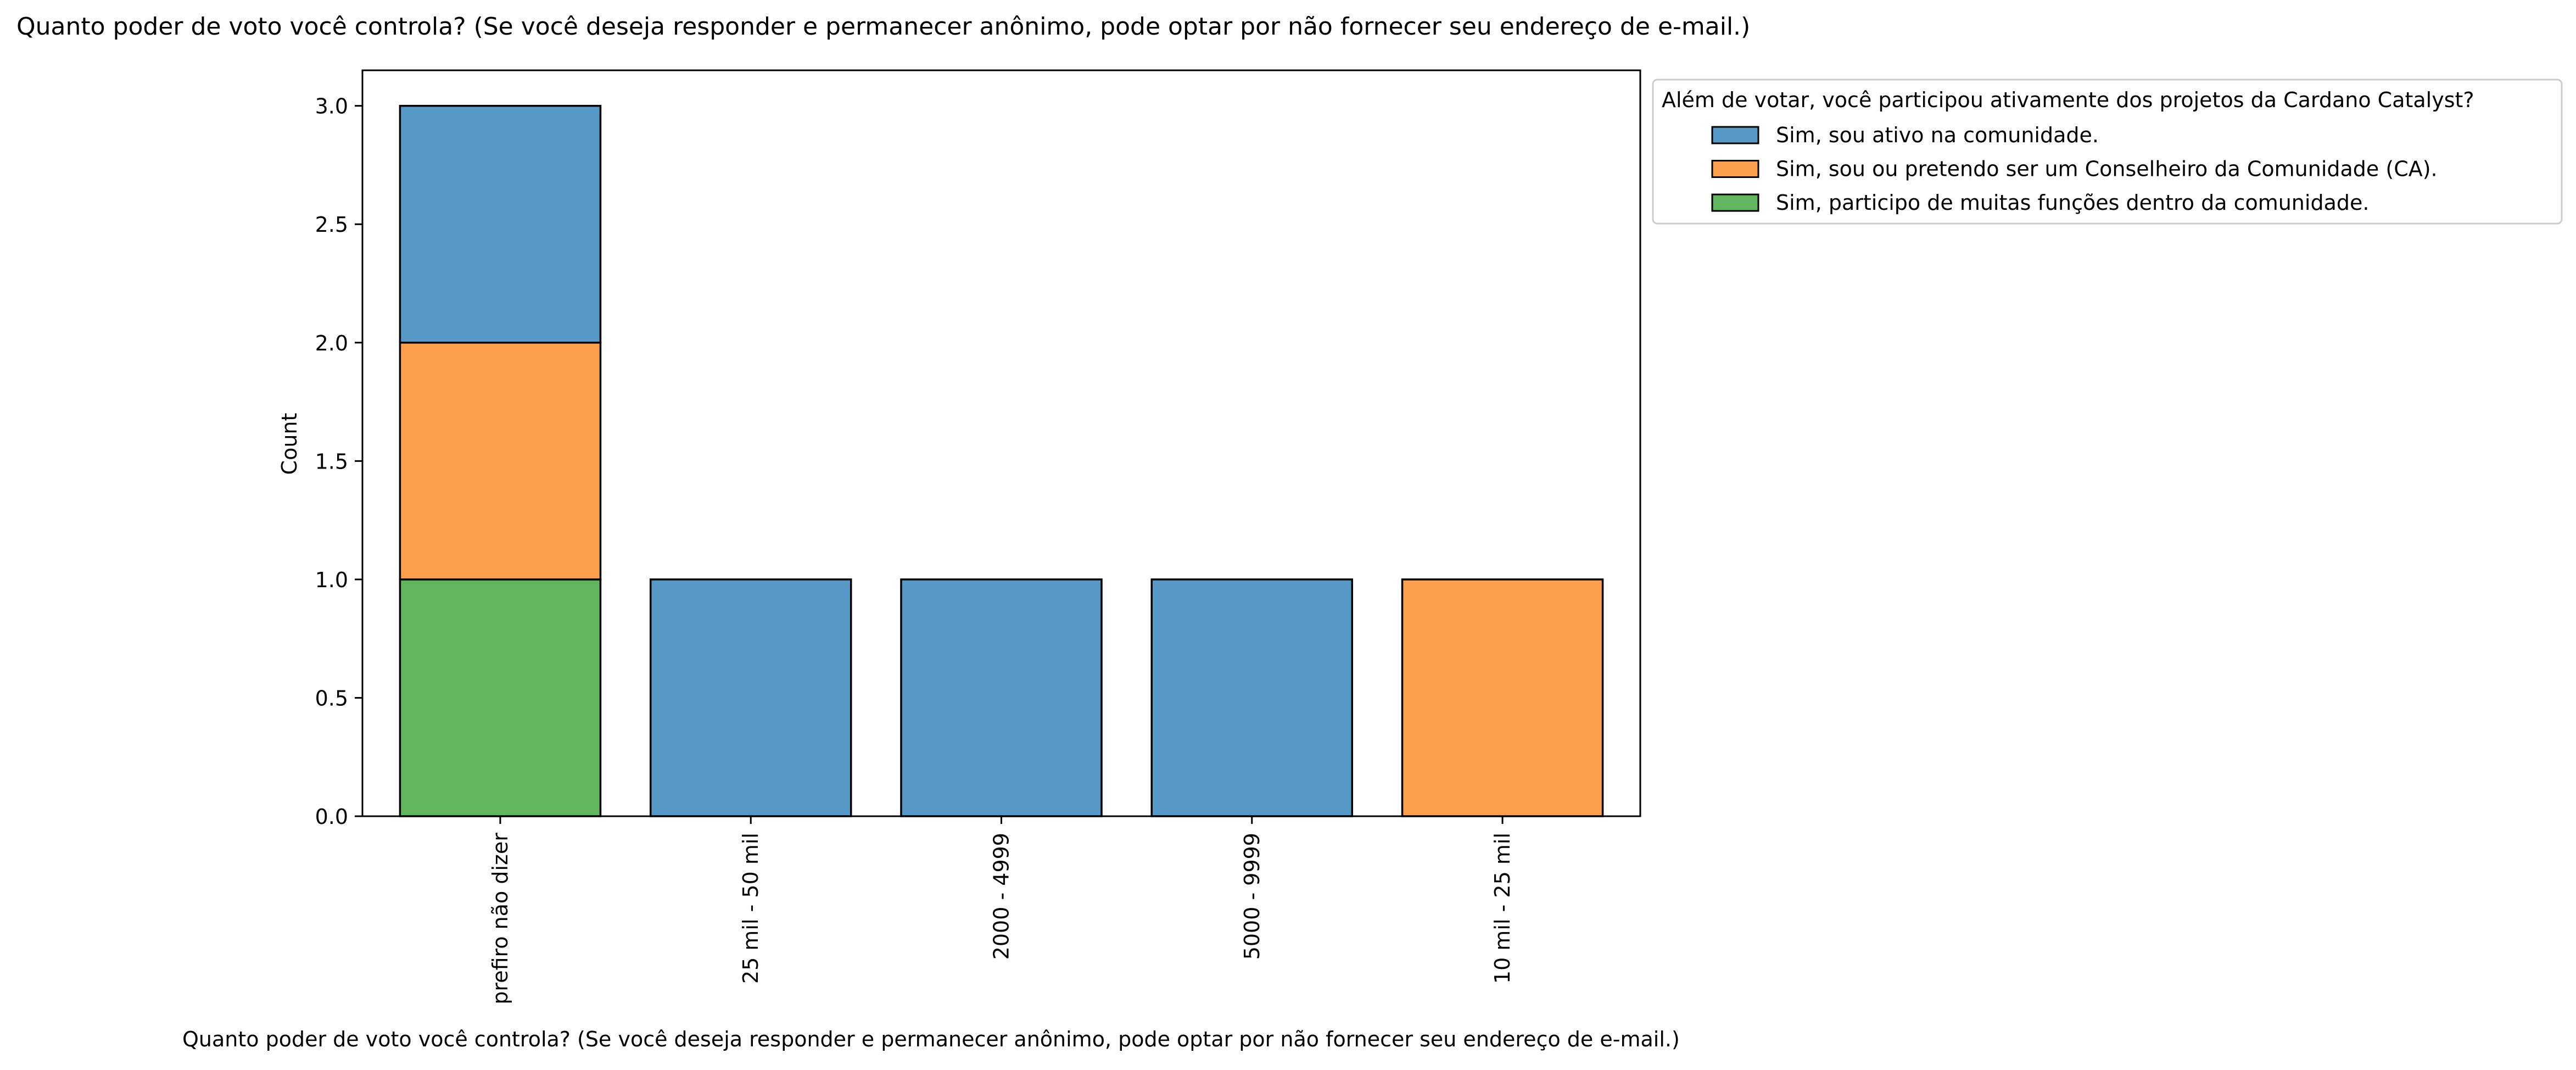 This screenshot has height=1070, width=2576. Describe the element at coordinates (289, 444) in the screenshot. I see `y-axis-label: Count` at that location.